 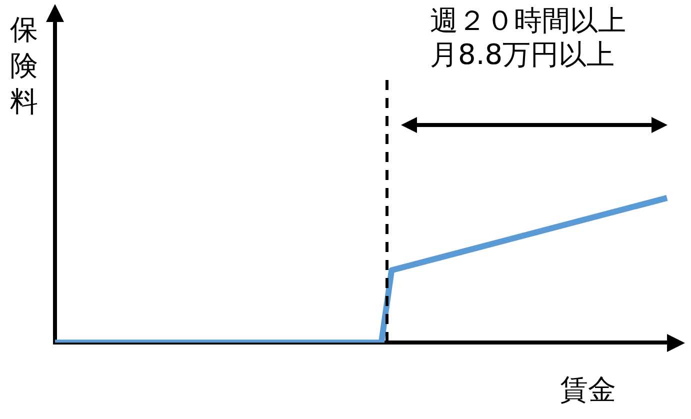 What do you see at coordinates (588, 390) in the screenshot?
I see `x-axis-title: 賃金` at bounding box center [588, 390].